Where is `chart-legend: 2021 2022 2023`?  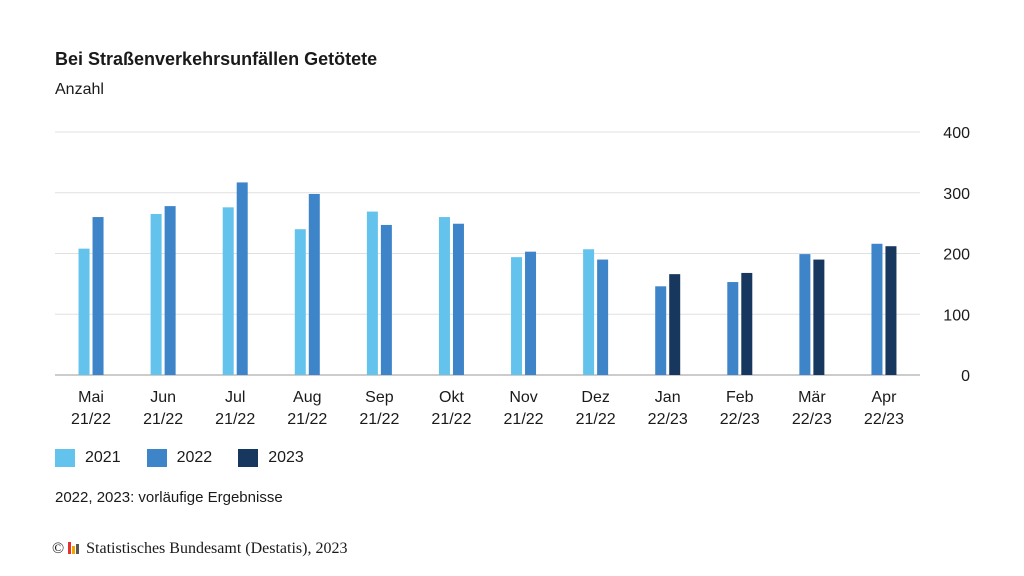
chart-legend: 2021 2022 2023 is located at coordinates (192, 458).